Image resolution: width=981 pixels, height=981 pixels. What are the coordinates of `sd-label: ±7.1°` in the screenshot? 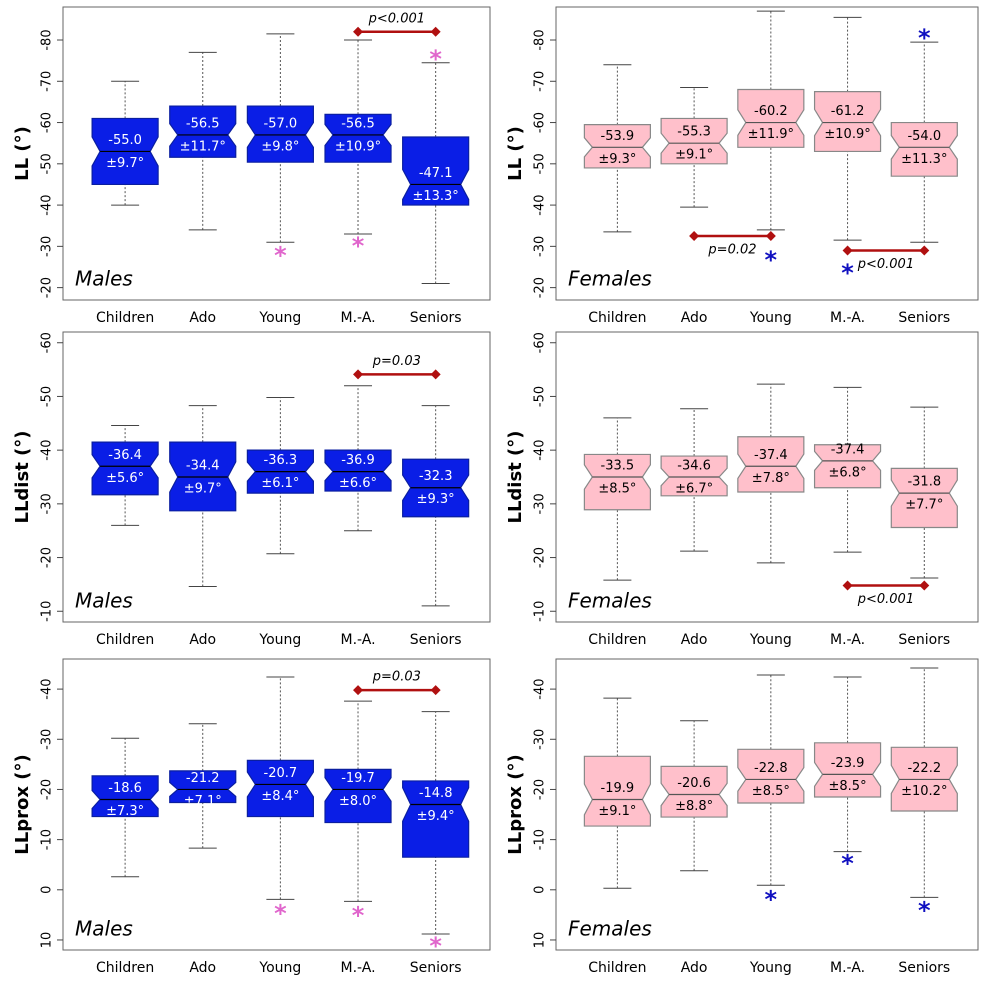 It's located at (203, 801).